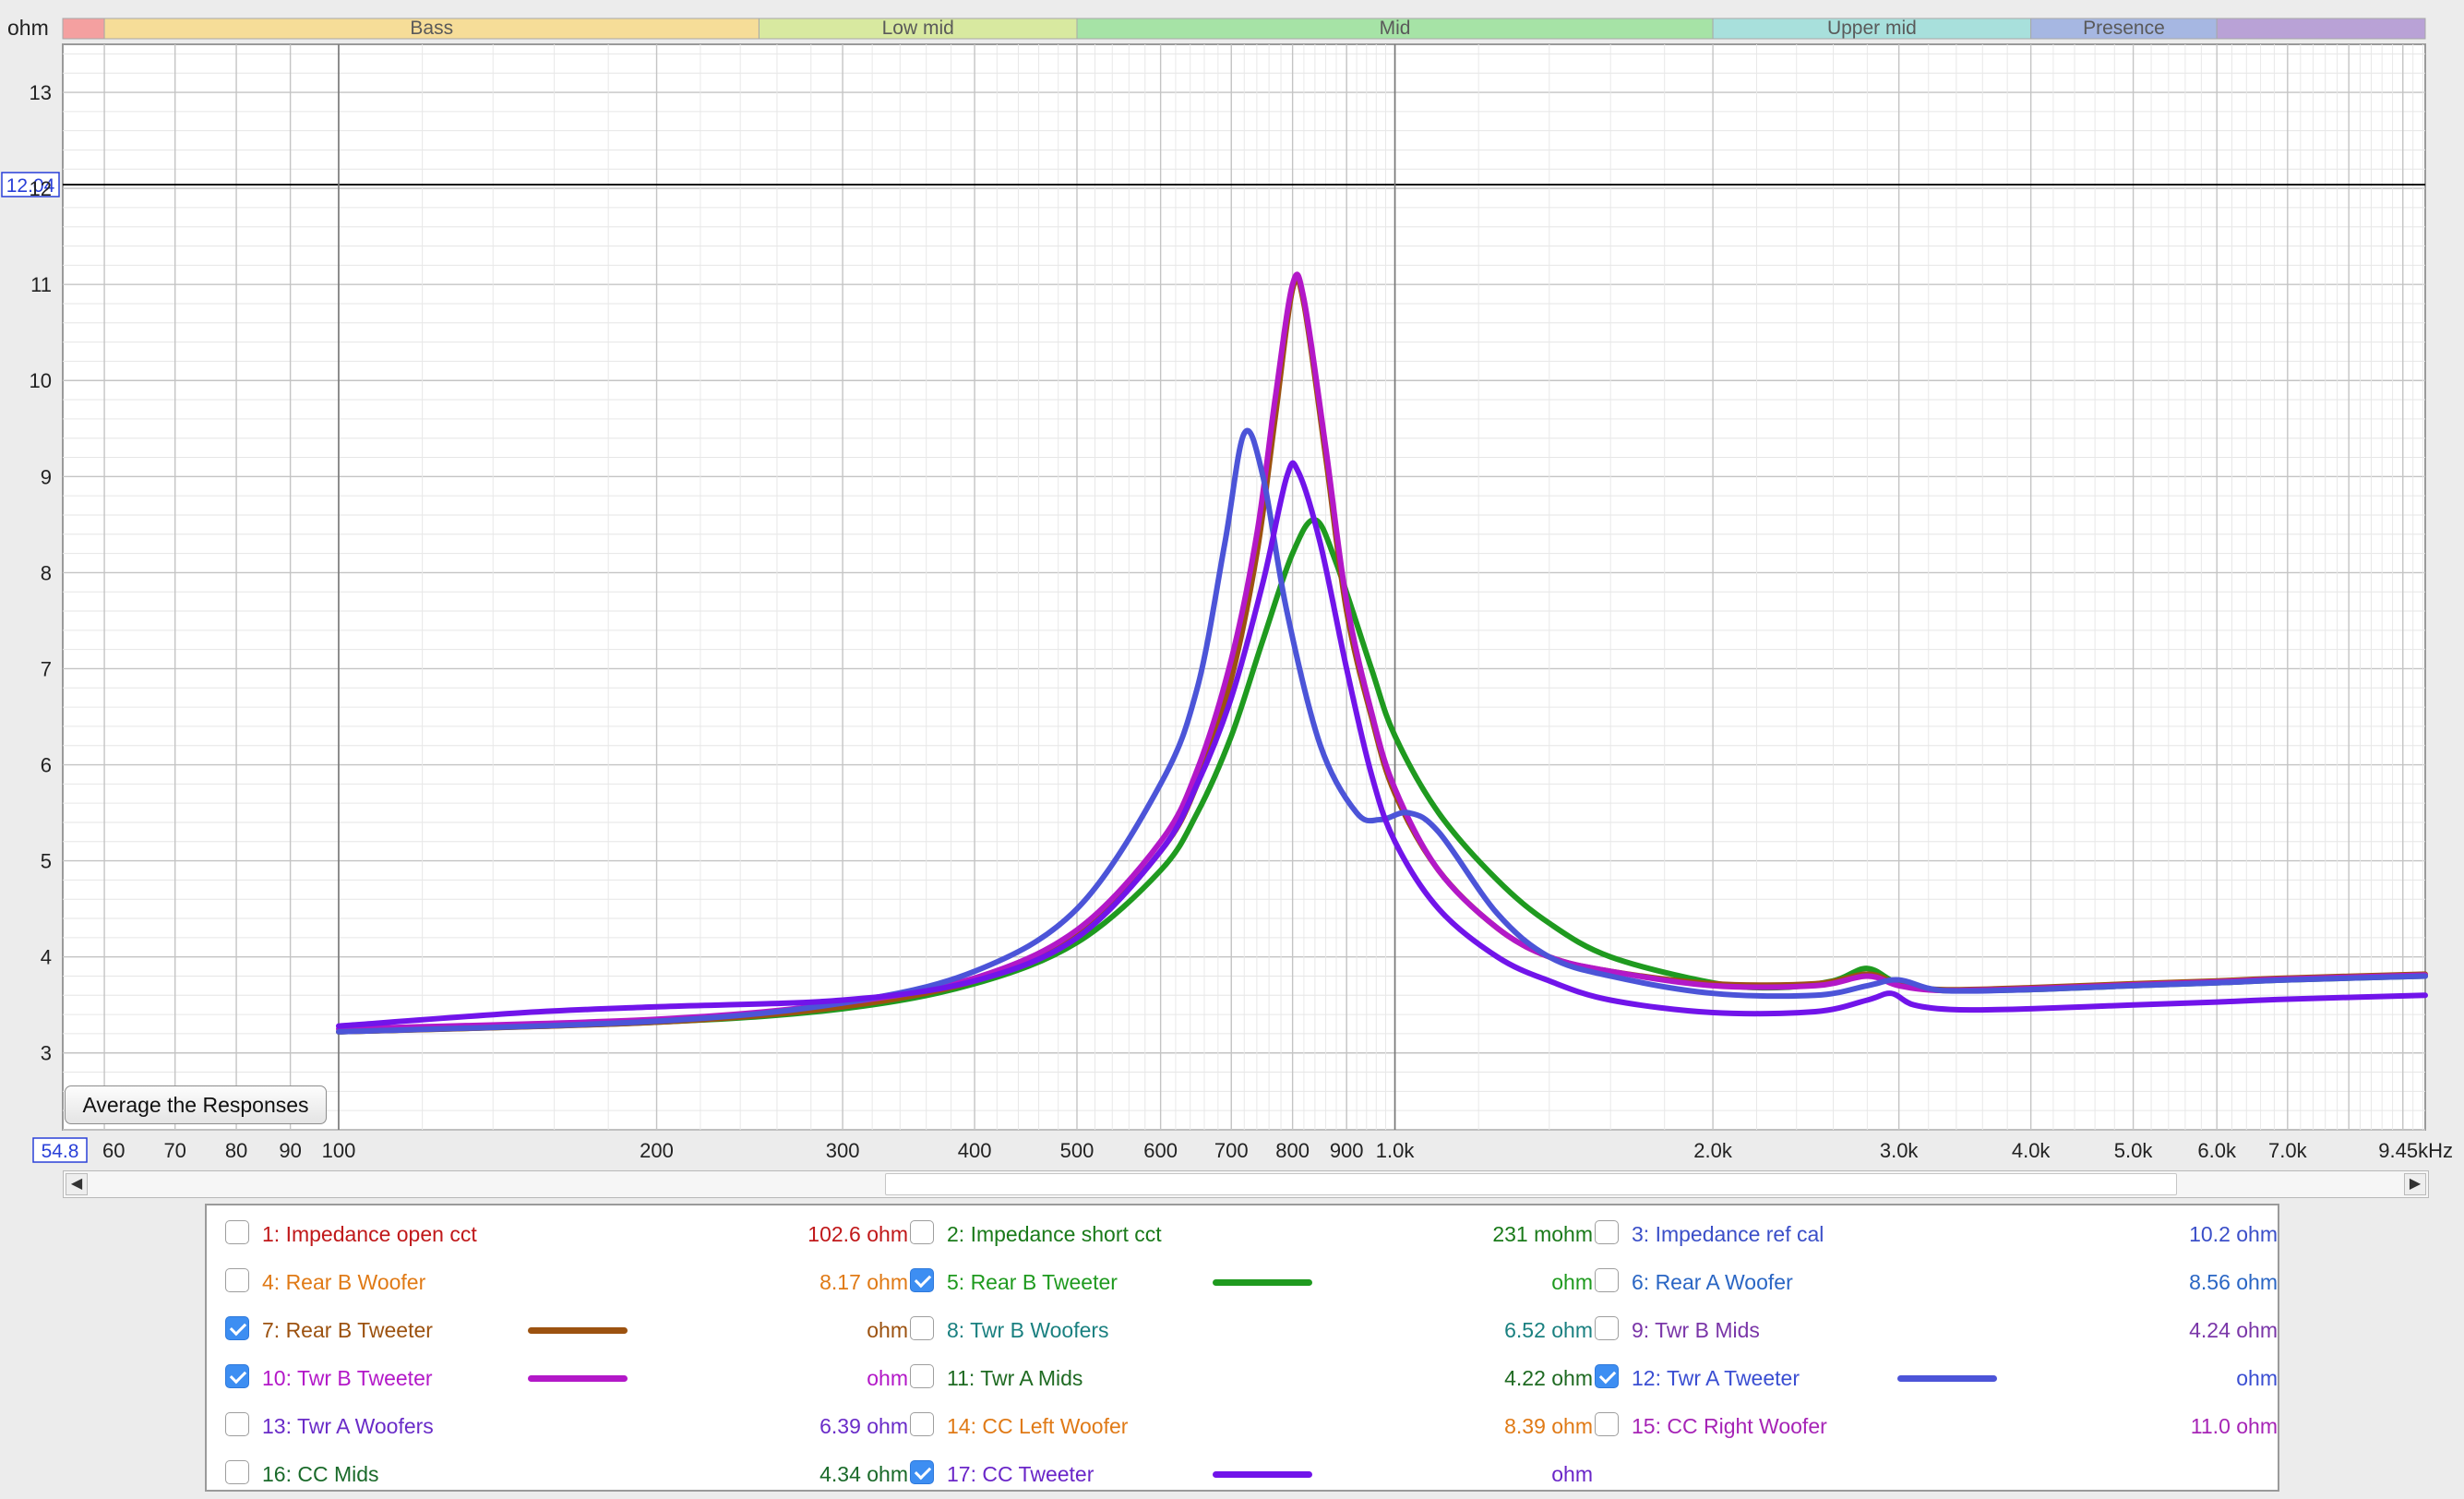  Describe the element at coordinates (566, 1233) in the screenshot. I see `legend-item: 1: Impedance open cct 102.6 ohm` at that location.